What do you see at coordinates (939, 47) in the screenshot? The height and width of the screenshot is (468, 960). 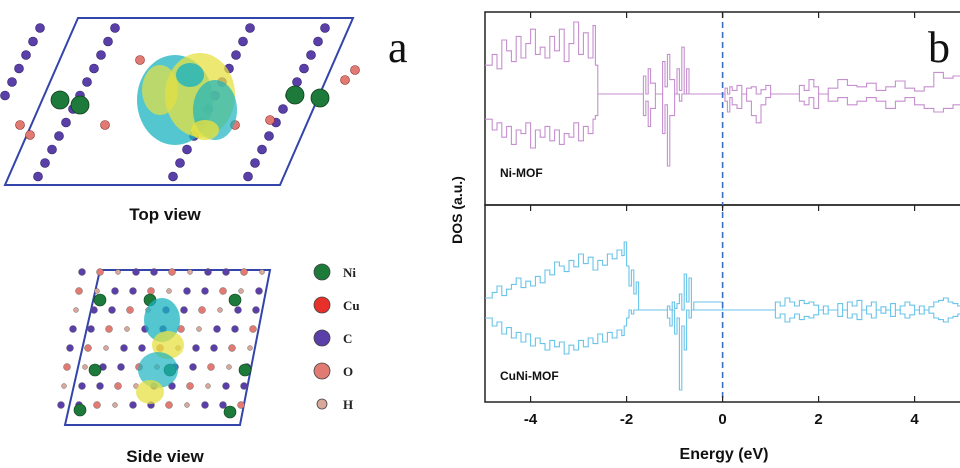 I see `panel-b-letter: b` at bounding box center [939, 47].